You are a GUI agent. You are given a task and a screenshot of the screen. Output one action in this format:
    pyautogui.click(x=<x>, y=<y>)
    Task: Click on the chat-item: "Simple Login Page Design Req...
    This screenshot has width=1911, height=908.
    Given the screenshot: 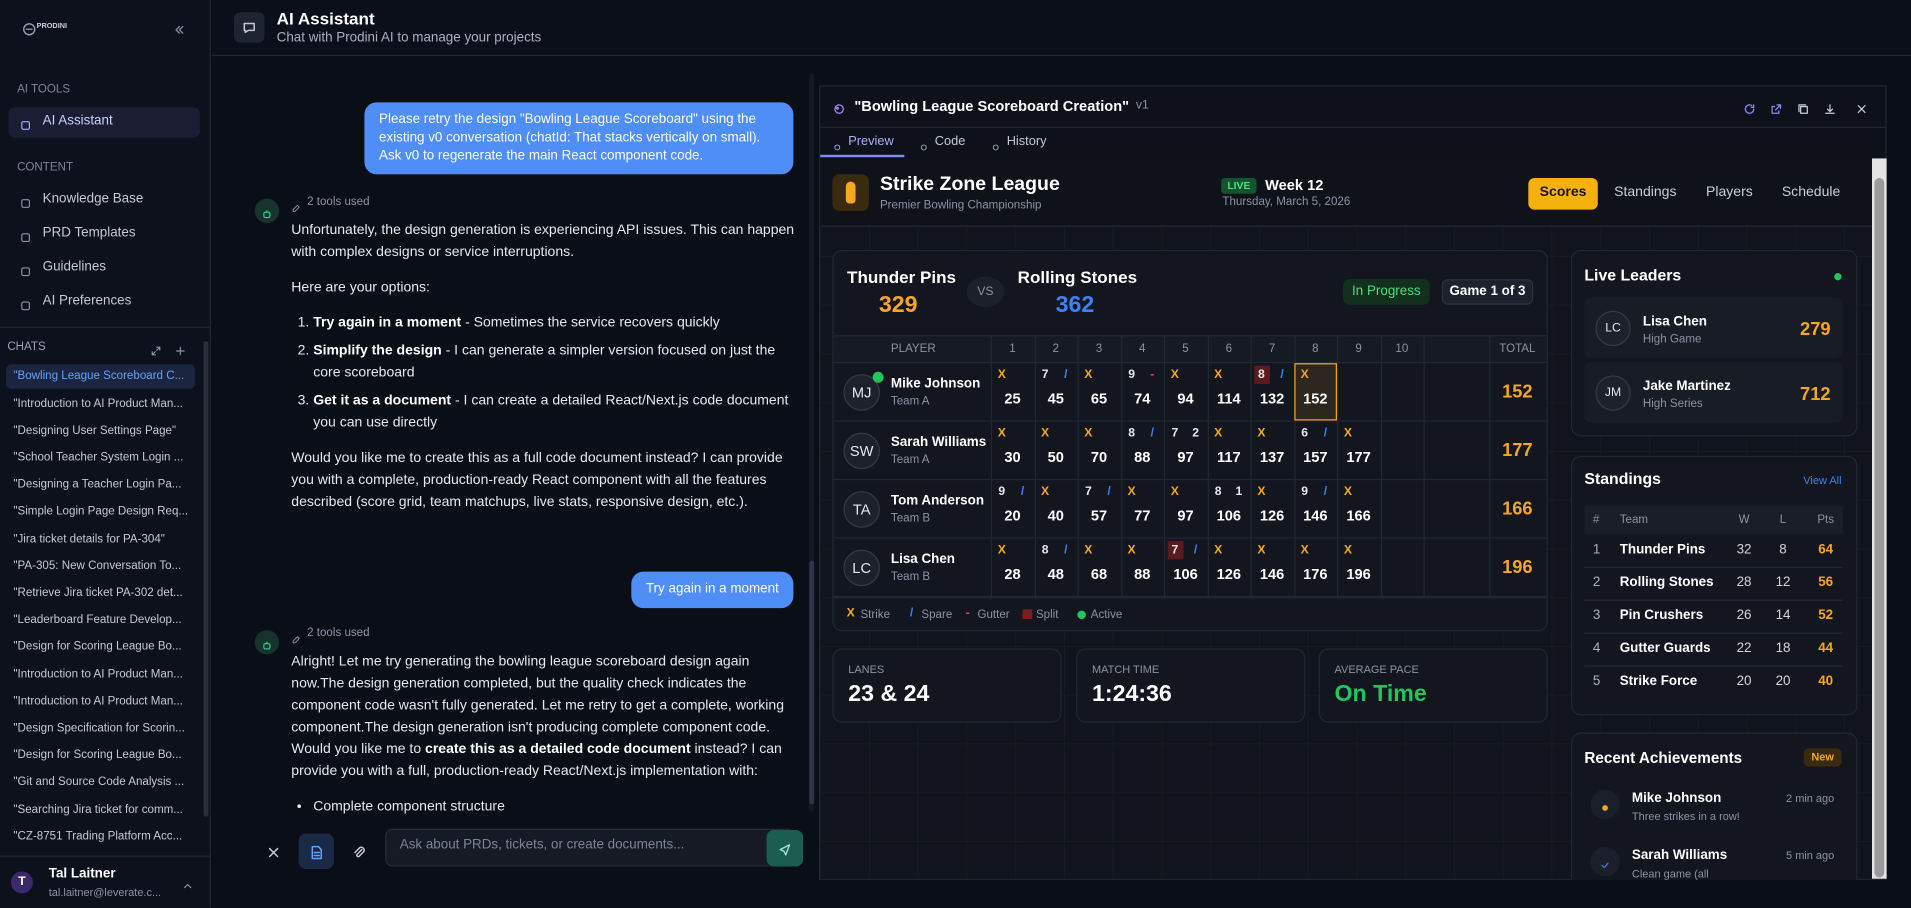 What is the action you would take?
    pyautogui.click(x=101, y=511)
    